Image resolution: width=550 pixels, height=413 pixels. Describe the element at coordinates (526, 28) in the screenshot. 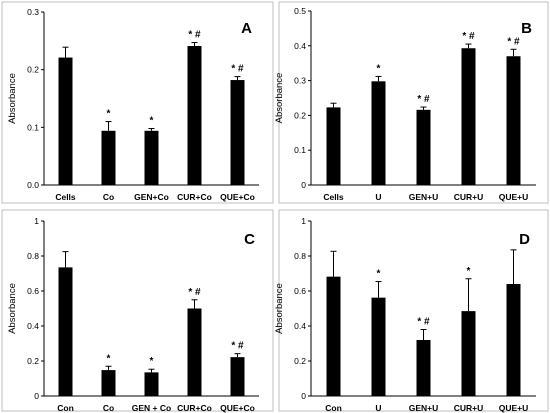

I see `panel-letter: B` at that location.